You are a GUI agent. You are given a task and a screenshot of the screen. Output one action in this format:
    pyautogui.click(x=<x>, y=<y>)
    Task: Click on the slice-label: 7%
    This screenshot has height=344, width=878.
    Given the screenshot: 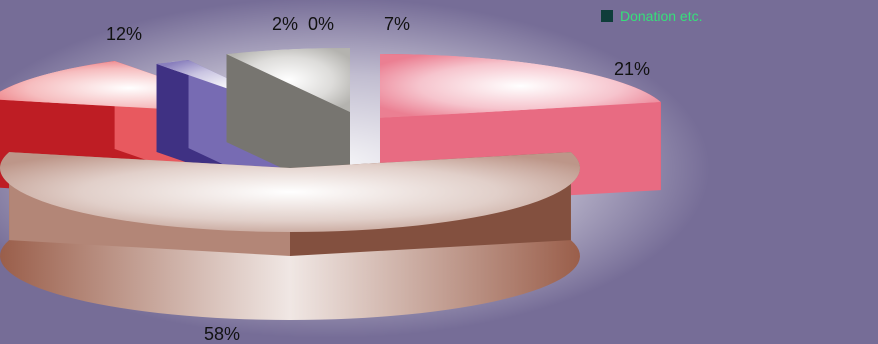 What is the action you would take?
    pyautogui.click(x=397, y=24)
    